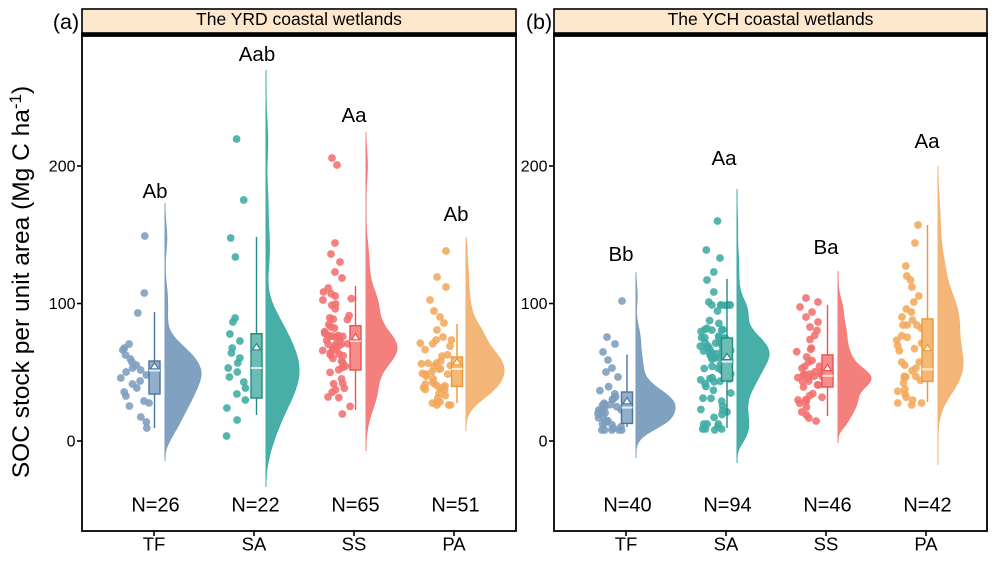 The width and height of the screenshot is (1000, 565). What do you see at coordinates (299, 19) in the screenshot?
I see `svg-text: The YRD coastal wetlands` at bounding box center [299, 19].